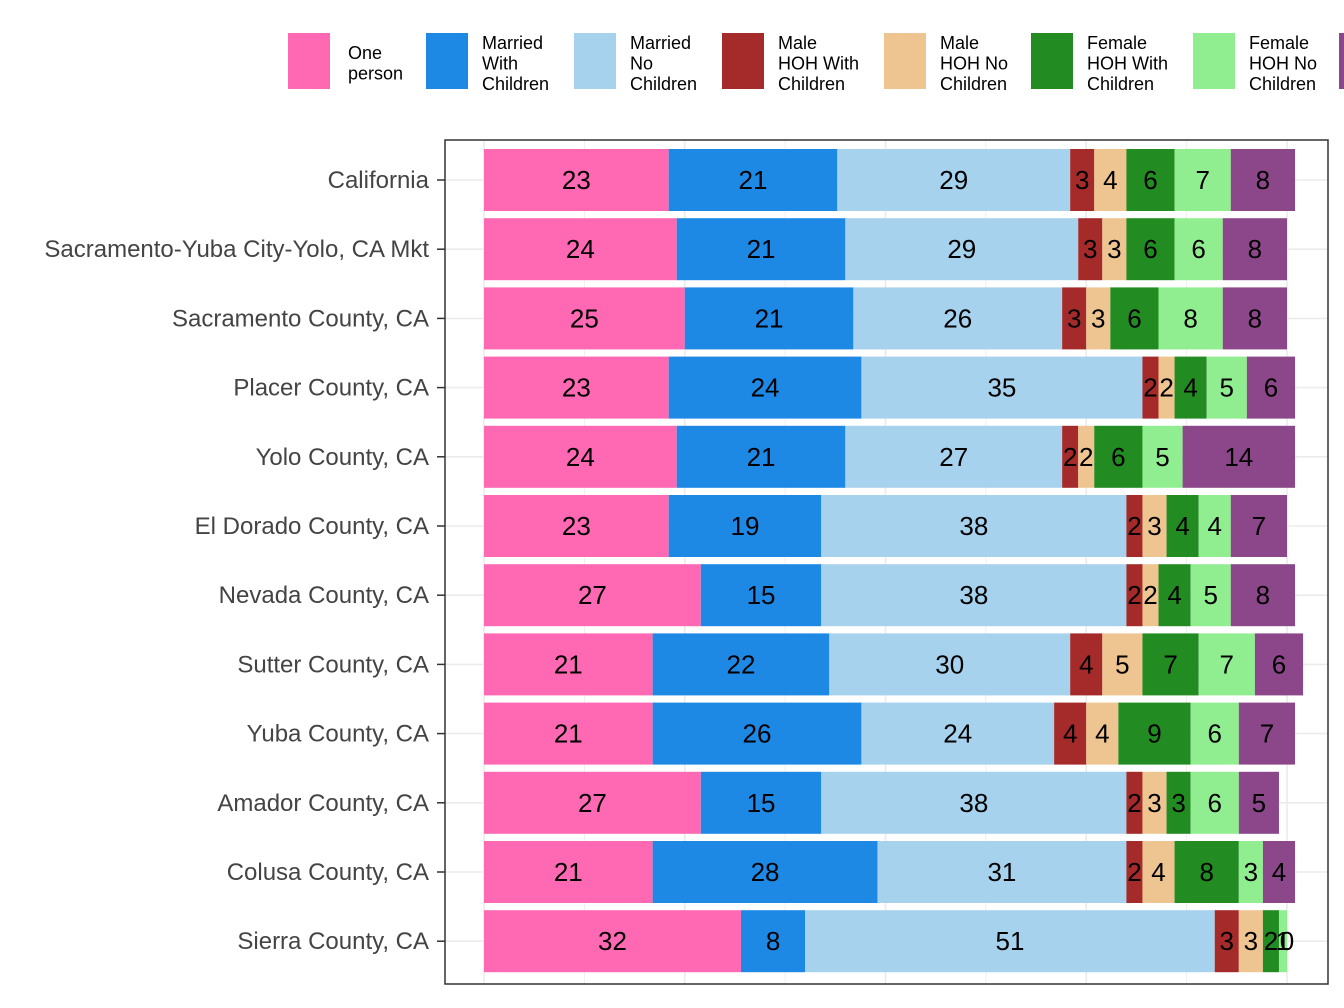  I want to click on bar-value-label: 9, so click(1154, 734).